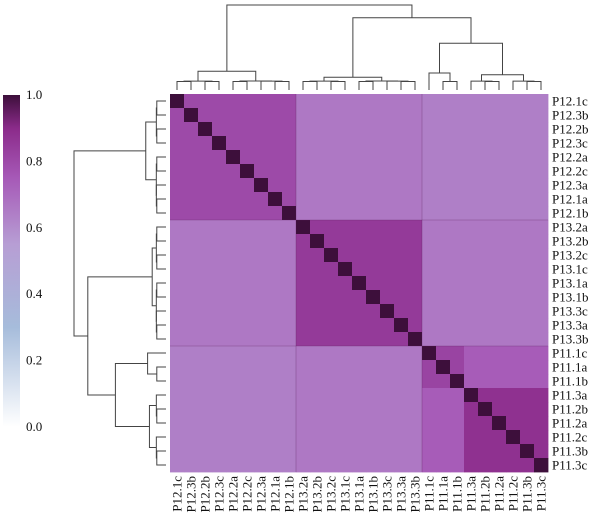 The height and width of the screenshot is (519, 600). What do you see at coordinates (570, 269) in the screenshot?
I see `row-label: P13.1c` at bounding box center [570, 269].